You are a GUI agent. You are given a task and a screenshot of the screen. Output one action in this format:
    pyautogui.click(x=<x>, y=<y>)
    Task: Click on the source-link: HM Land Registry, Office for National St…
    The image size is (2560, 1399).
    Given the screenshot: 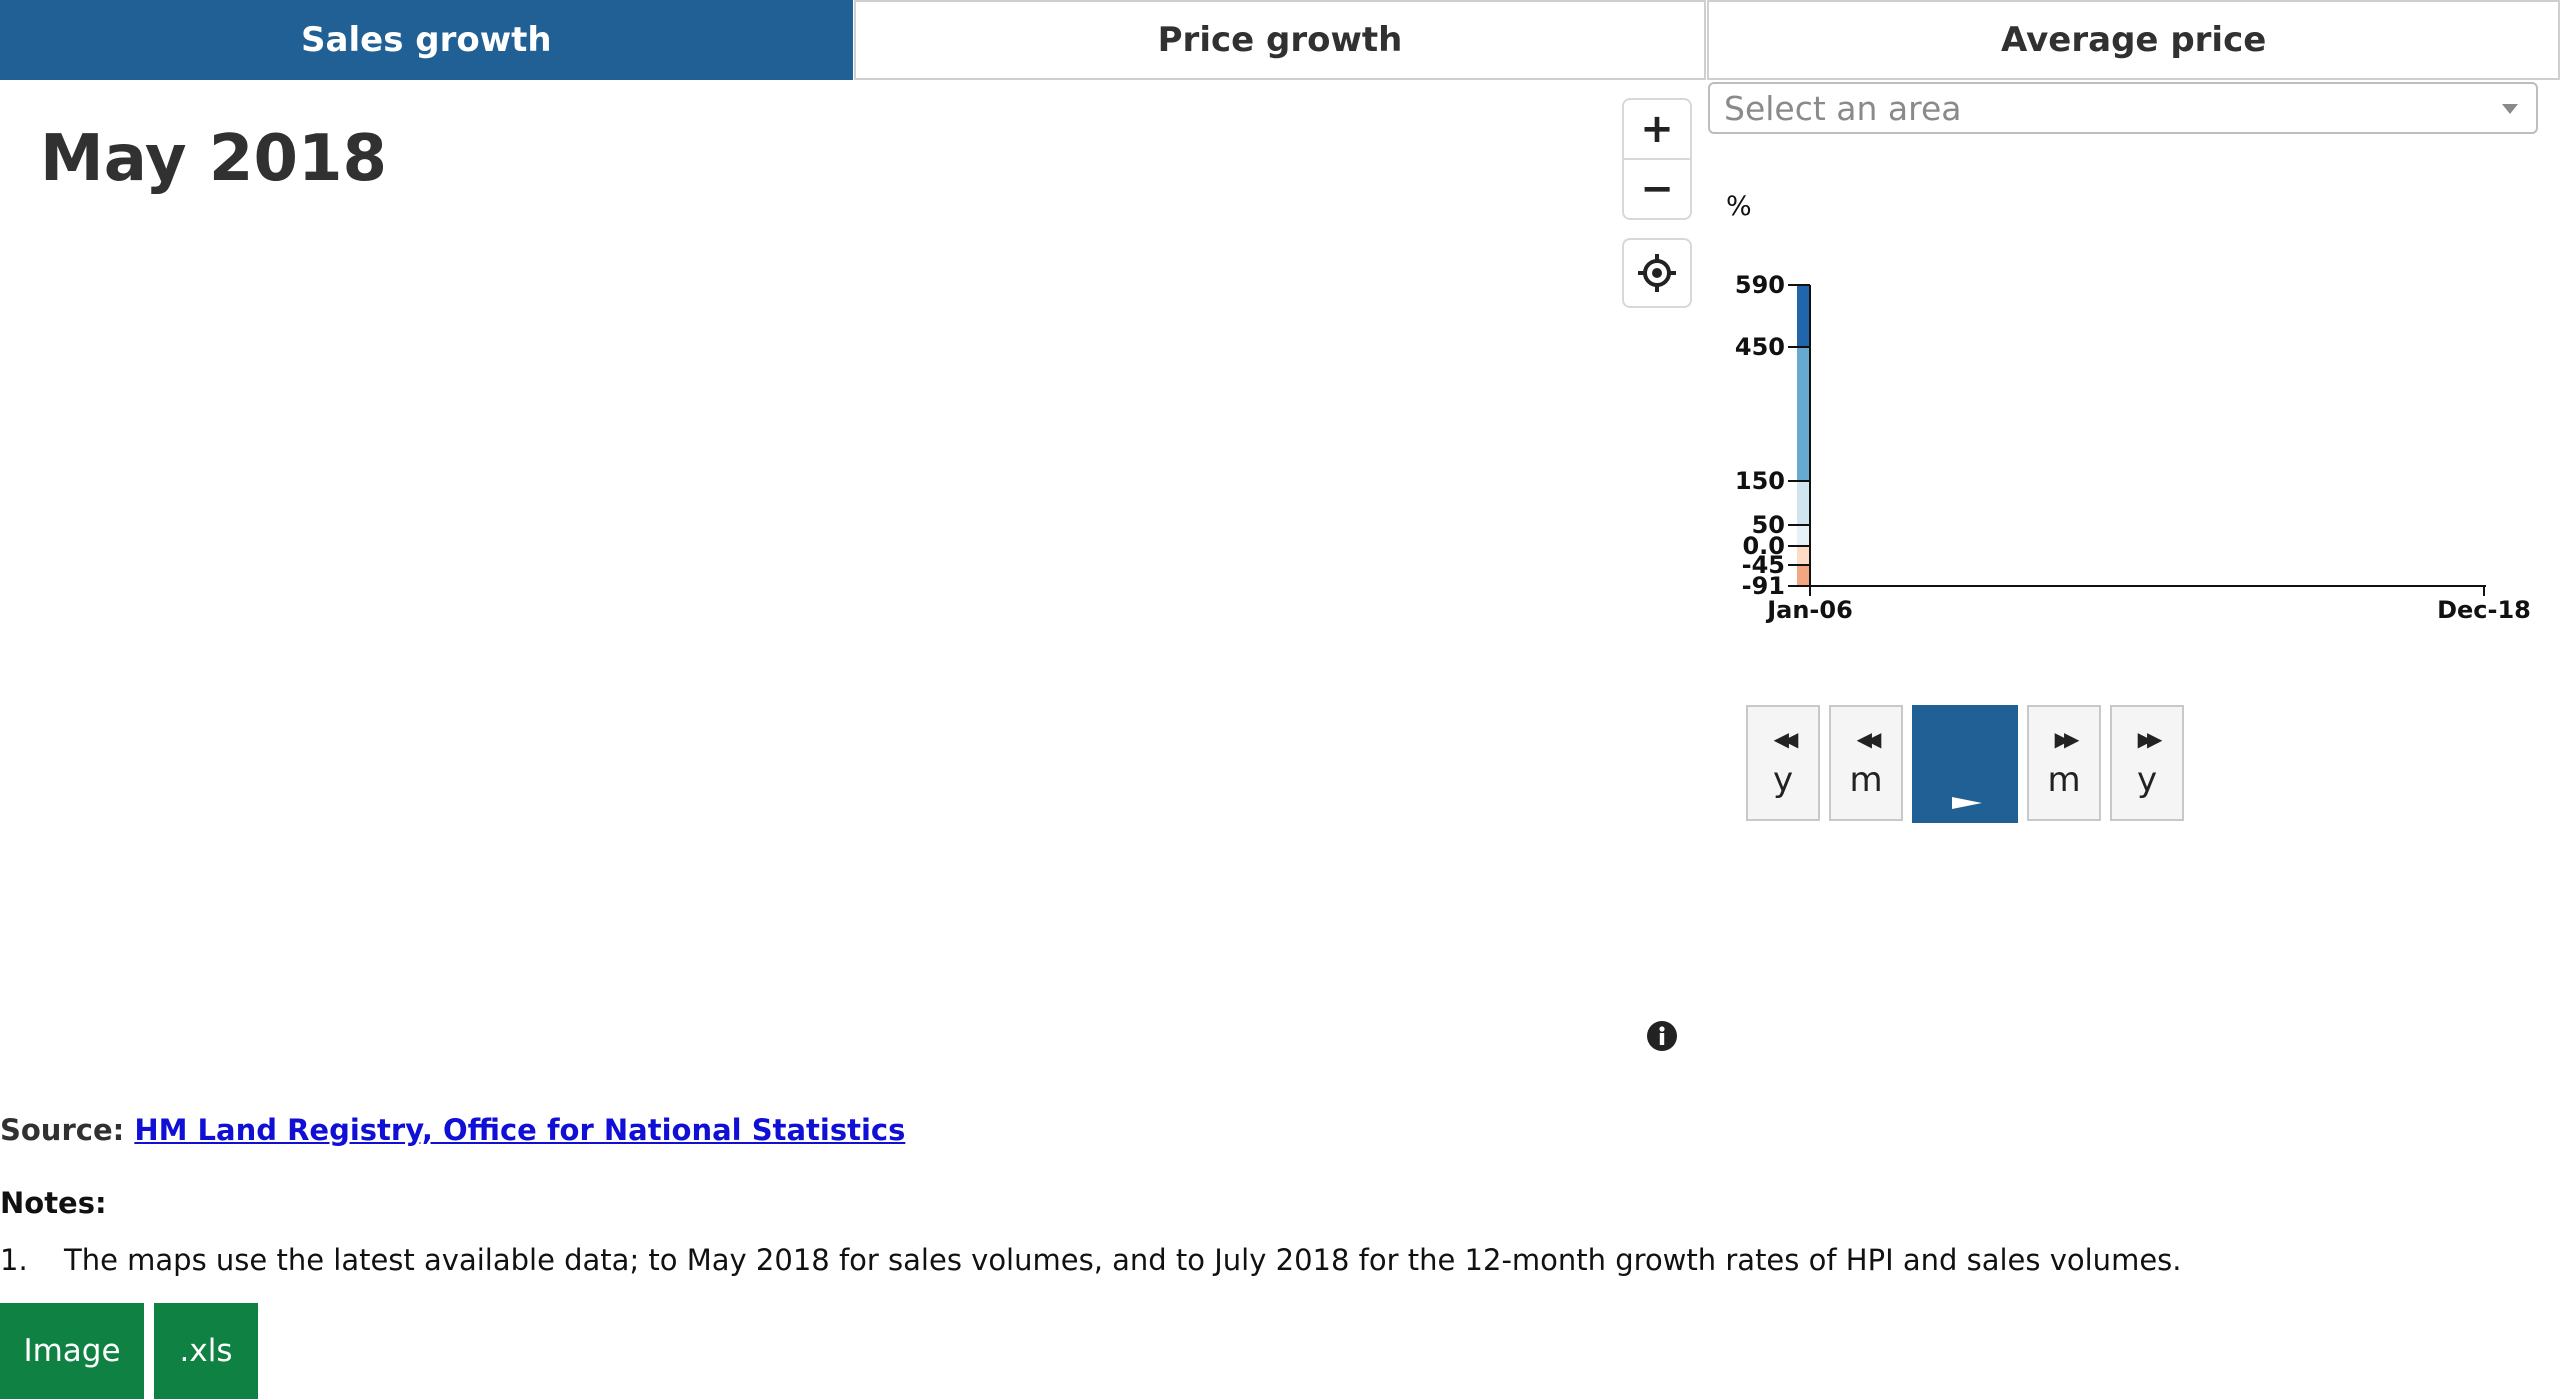 What is the action you would take?
    pyautogui.click(x=520, y=1130)
    